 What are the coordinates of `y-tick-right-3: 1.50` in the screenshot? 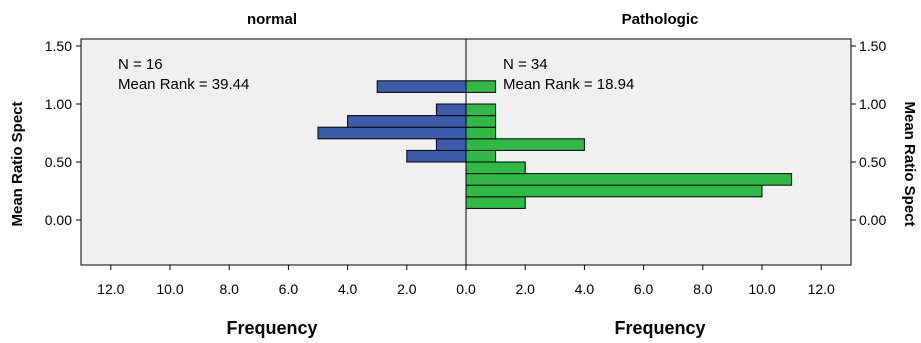 It's located at (872, 46).